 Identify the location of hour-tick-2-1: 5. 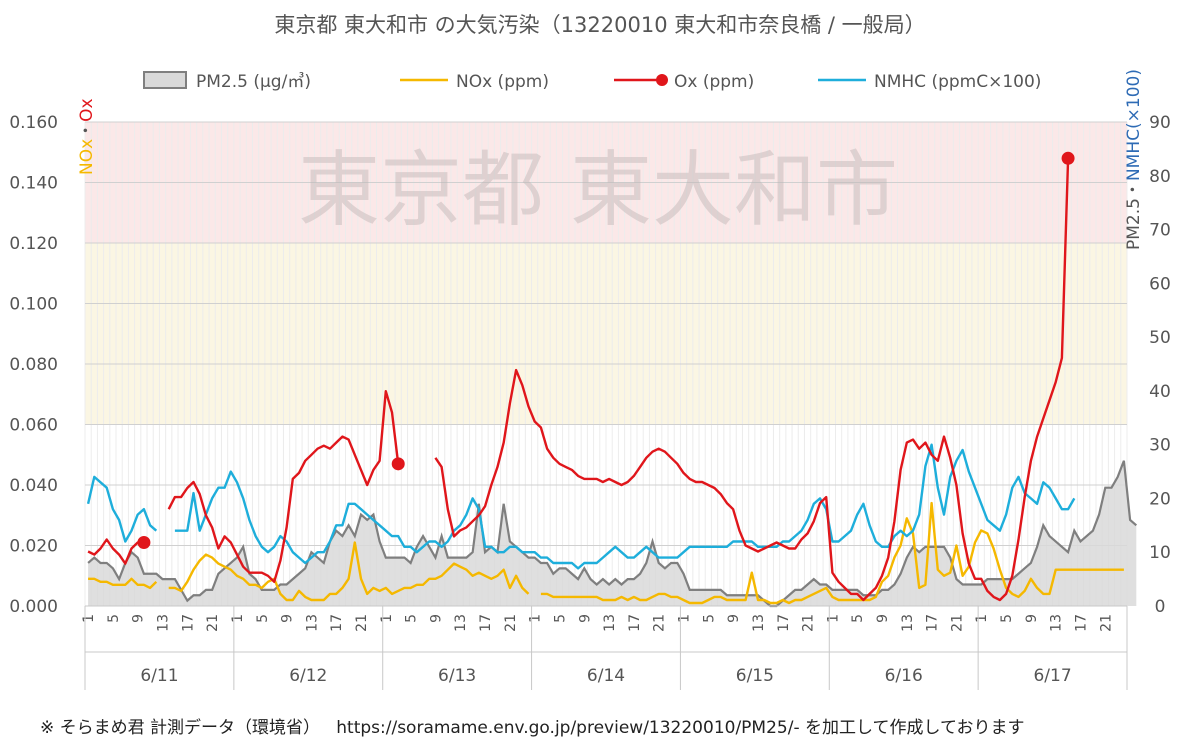
(412, 618).